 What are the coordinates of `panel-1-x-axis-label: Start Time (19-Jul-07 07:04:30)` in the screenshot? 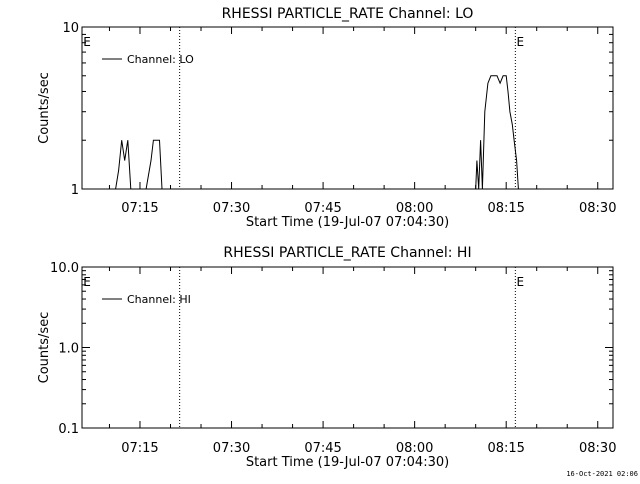 It's located at (347, 222).